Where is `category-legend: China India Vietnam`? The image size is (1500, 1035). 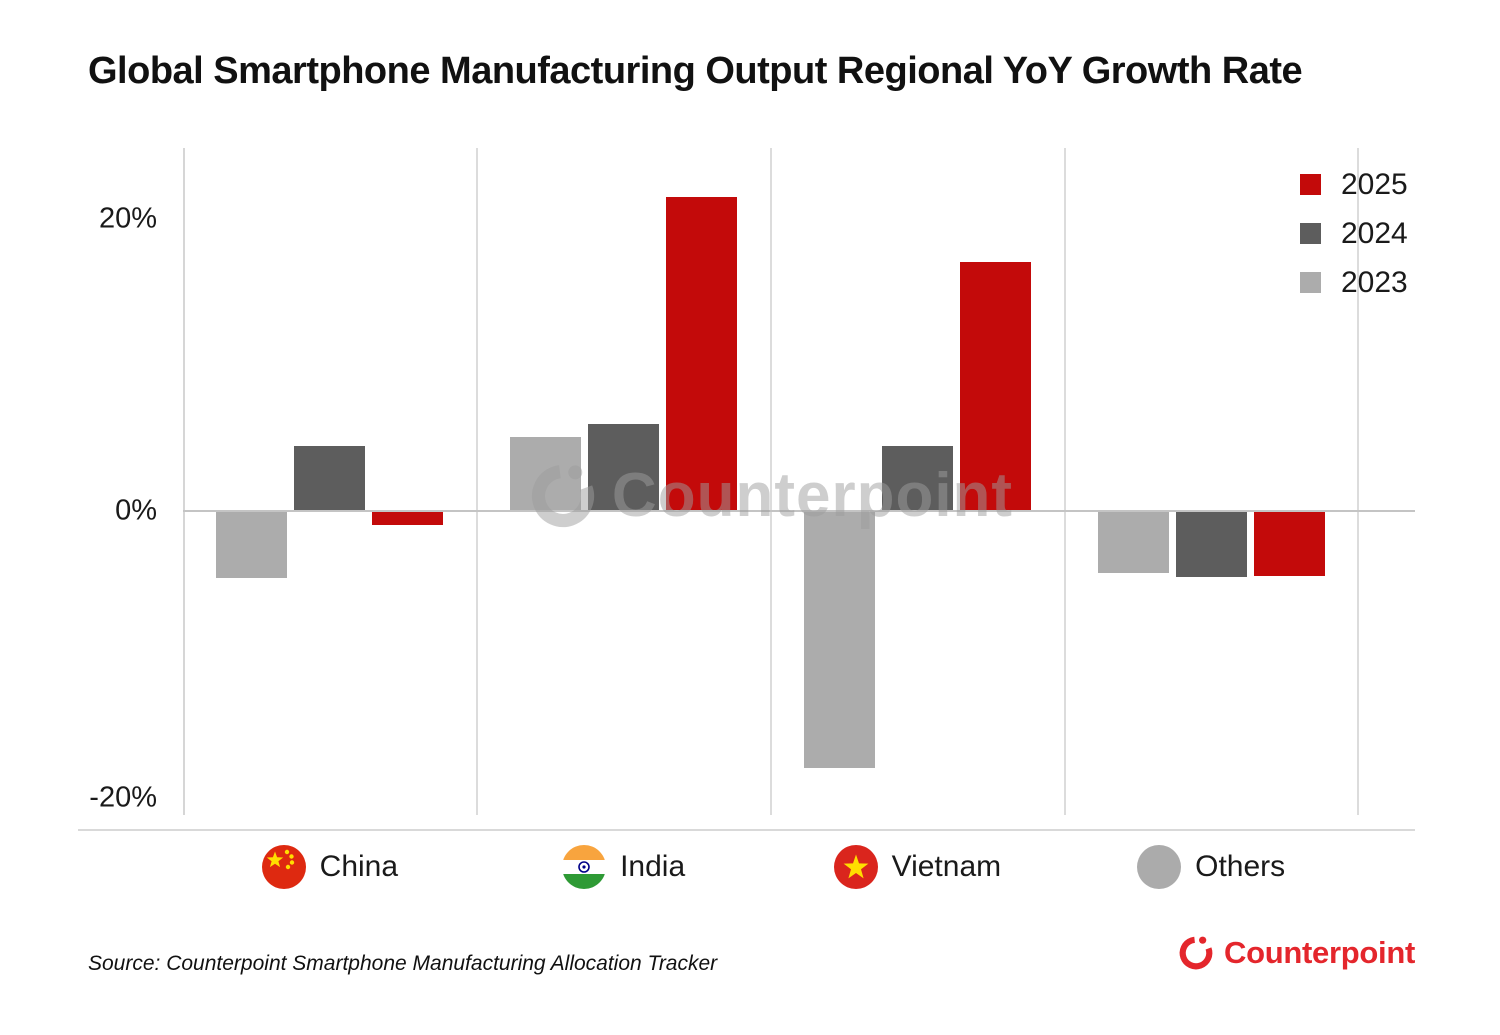 category-legend: China India Vietnam is located at coordinates (770, 867).